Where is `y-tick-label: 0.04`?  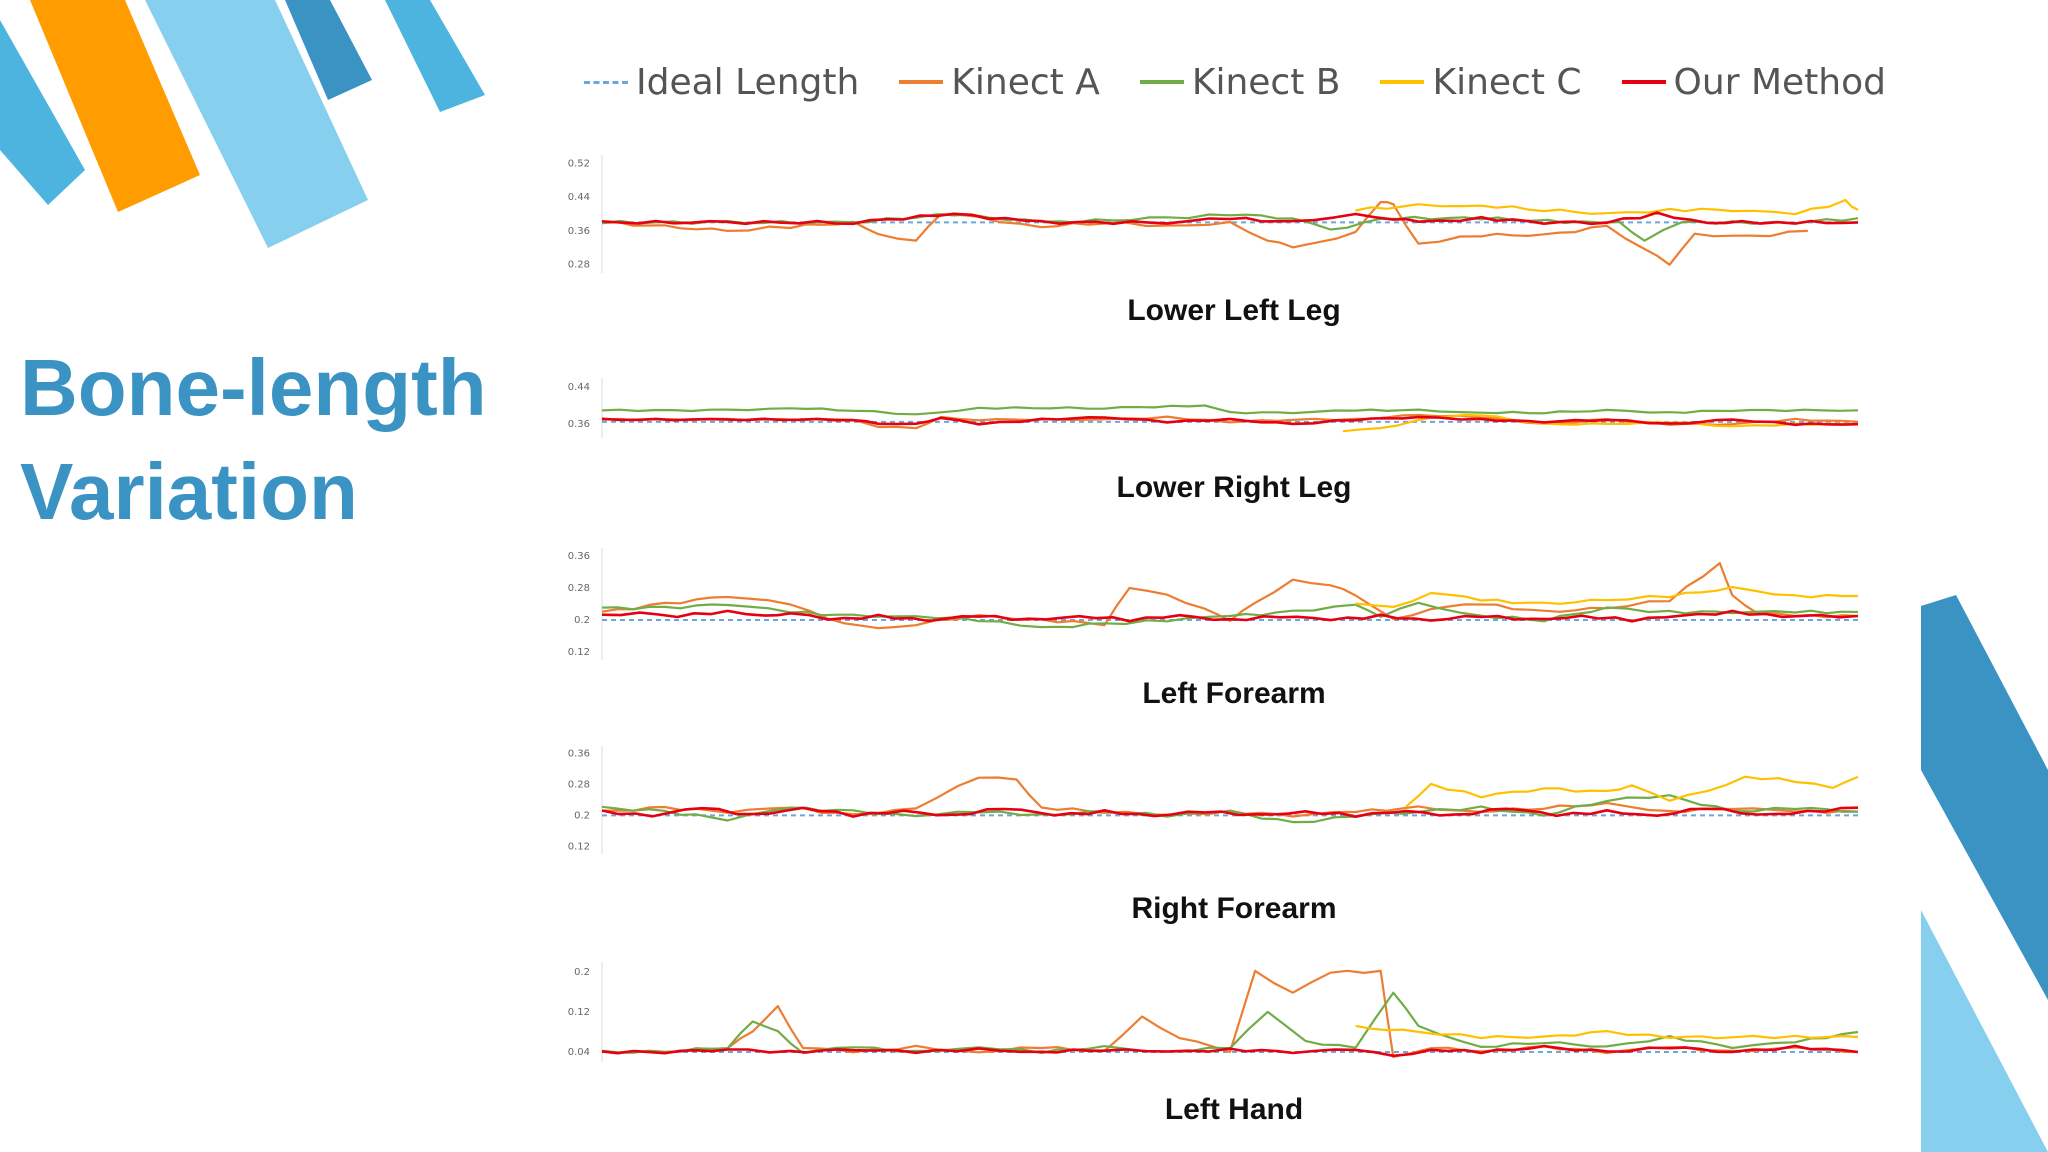 y-tick-label: 0.04 is located at coordinates (579, 1052).